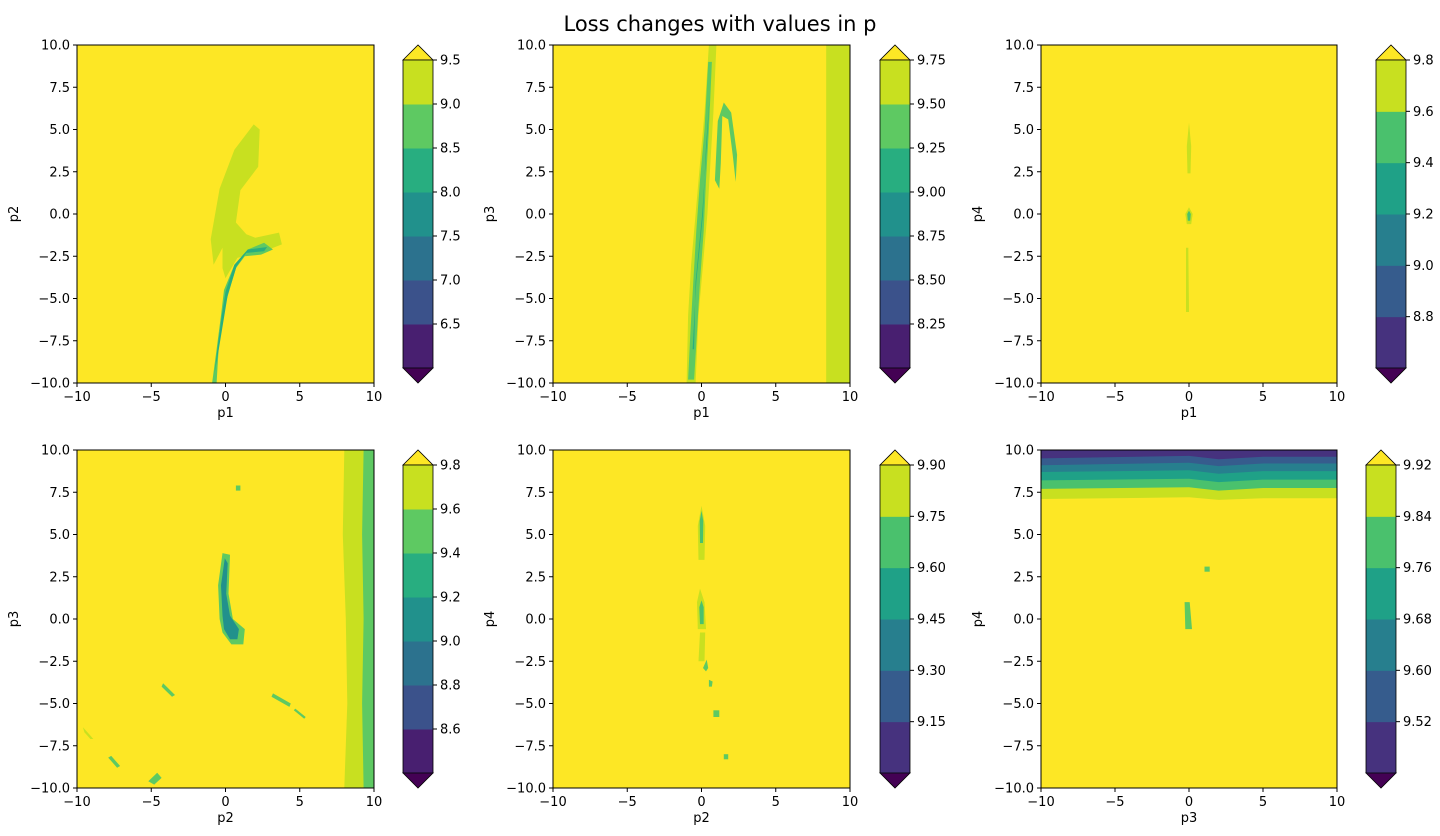 Image resolution: width=1440 pixels, height=836 pixels. I want to click on y-tick-label: −2.5, so click(1018, 257).